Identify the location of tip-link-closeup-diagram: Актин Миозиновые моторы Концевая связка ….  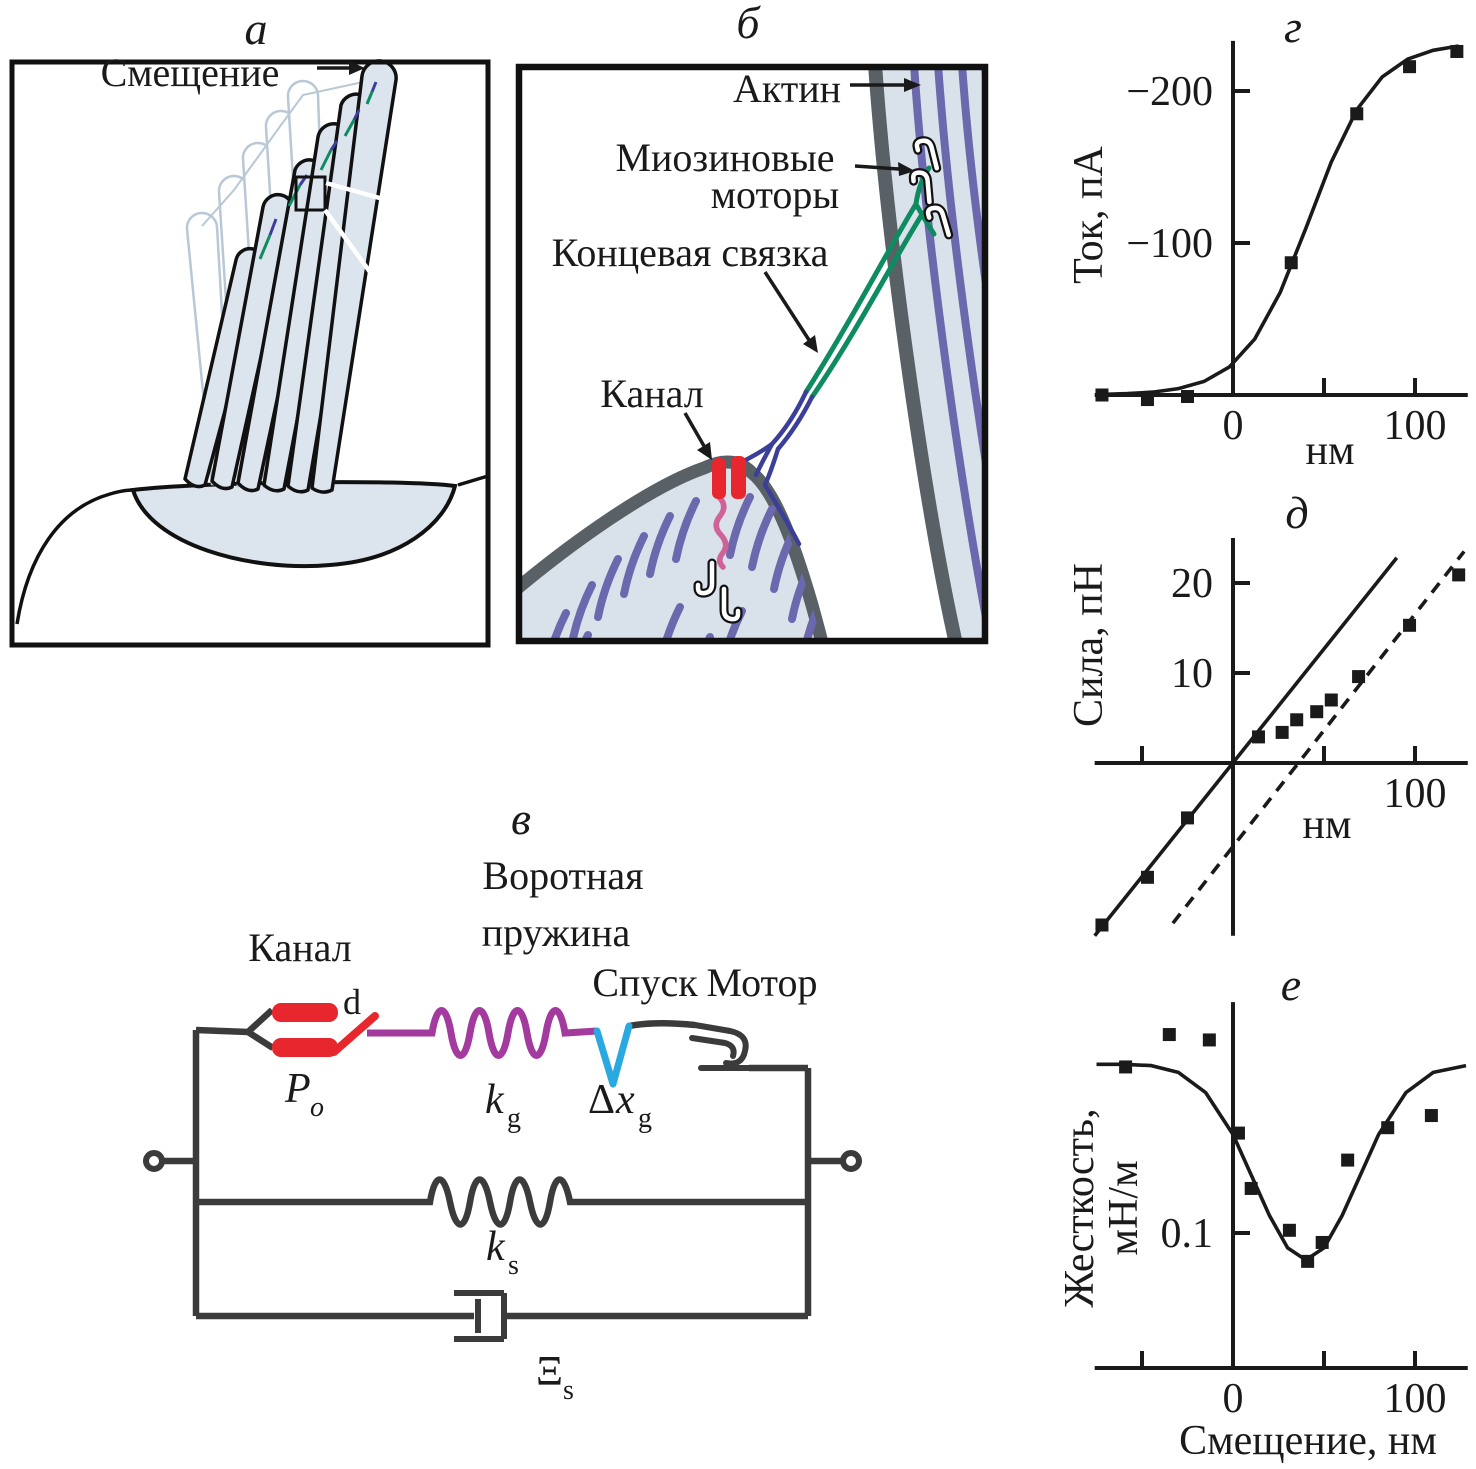
(752, 354).